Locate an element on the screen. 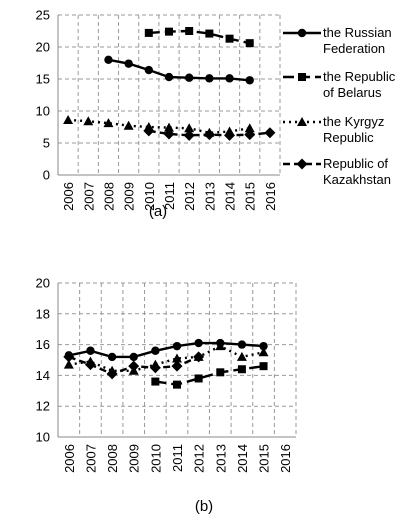 The width and height of the screenshot is (419, 523). y-tick-label: 15 is located at coordinates (43, 79).